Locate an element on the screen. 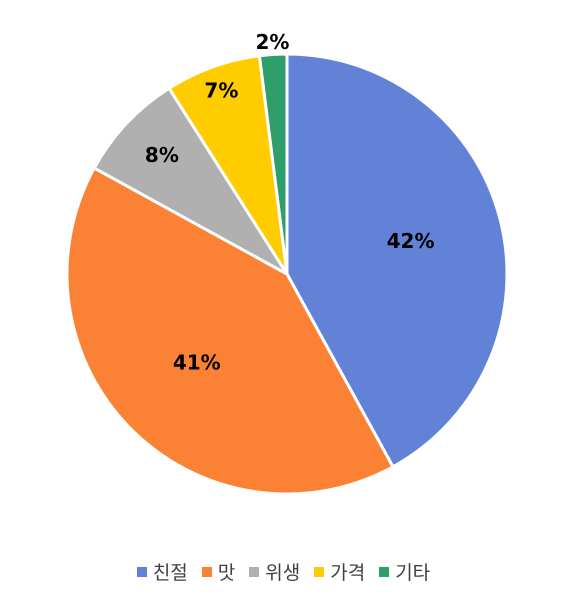 Image resolution: width=567 pixels, height=595 pixels. legend-item-1: 친절 is located at coordinates (162, 571).